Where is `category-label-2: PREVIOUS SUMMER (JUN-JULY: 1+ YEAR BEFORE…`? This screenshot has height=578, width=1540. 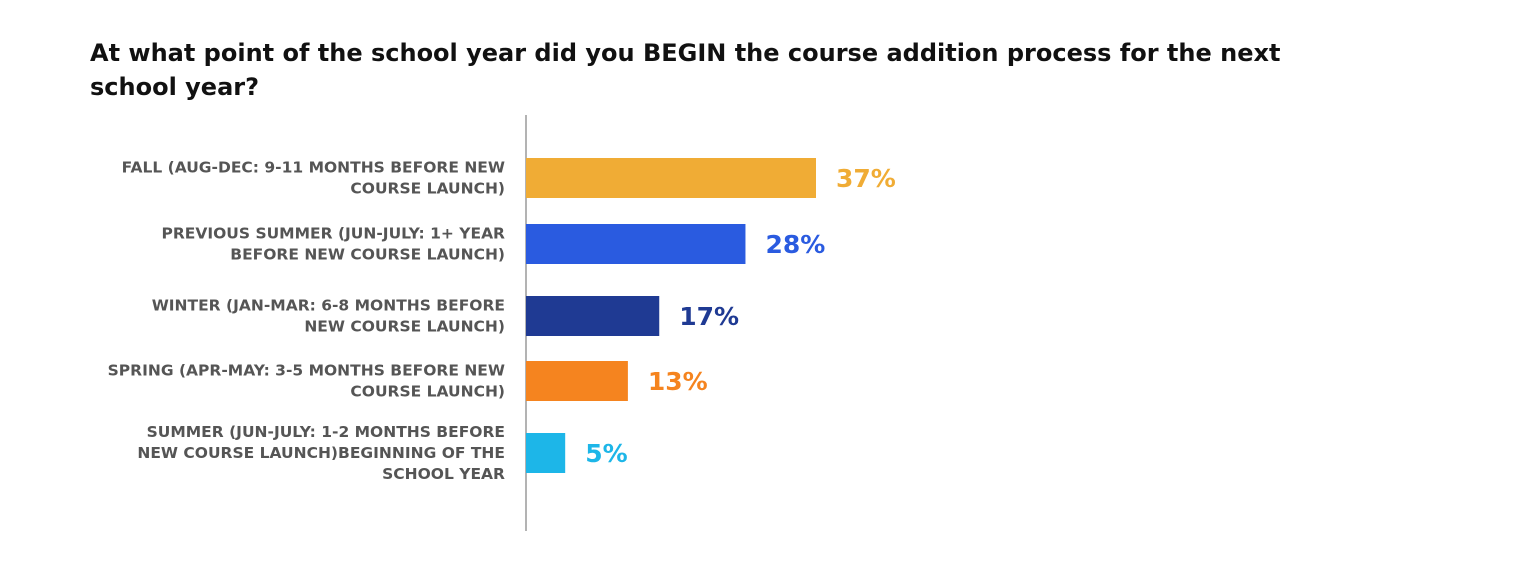 category-label-2: PREVIOUS SUMMER (JUN-JULY: 1+ YEAR BEFORE… is located at coordinates (333, 244).